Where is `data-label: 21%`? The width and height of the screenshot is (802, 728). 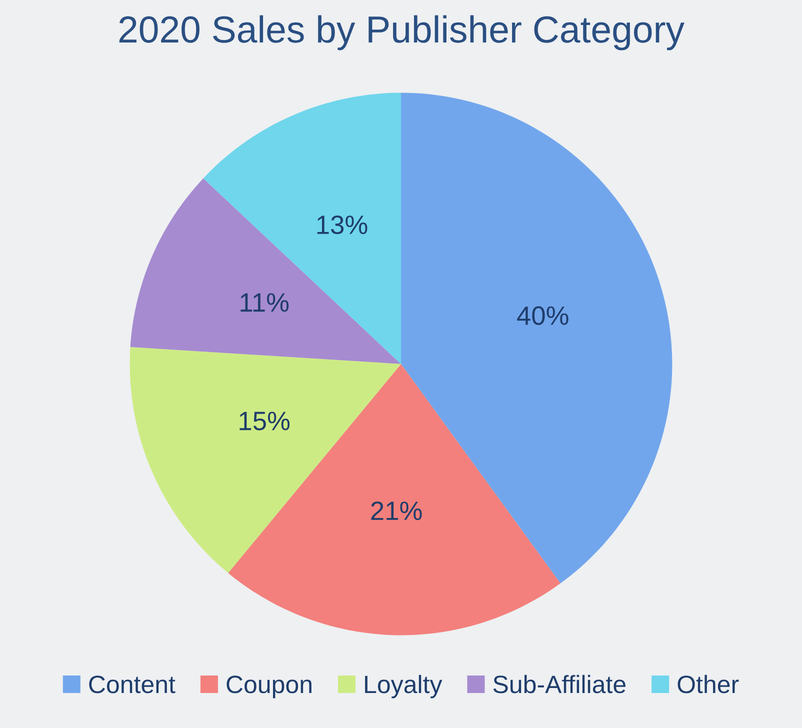
data-label: 21% is located at coordinates (396, 510).